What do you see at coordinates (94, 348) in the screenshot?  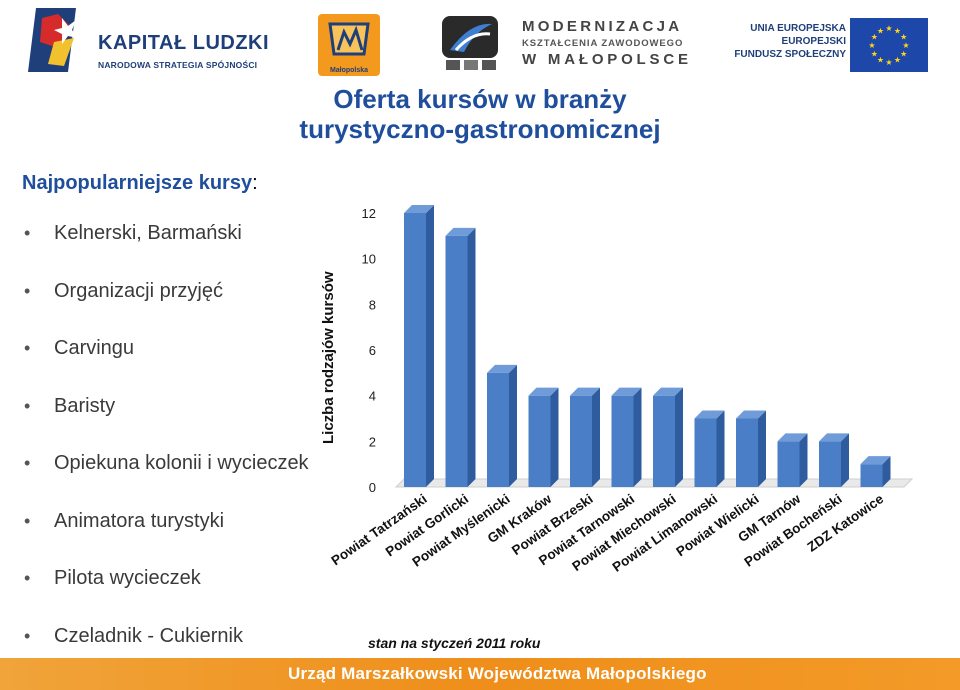 I see `course-list-item-text: Carvingu` at bounding box center [94, 348].